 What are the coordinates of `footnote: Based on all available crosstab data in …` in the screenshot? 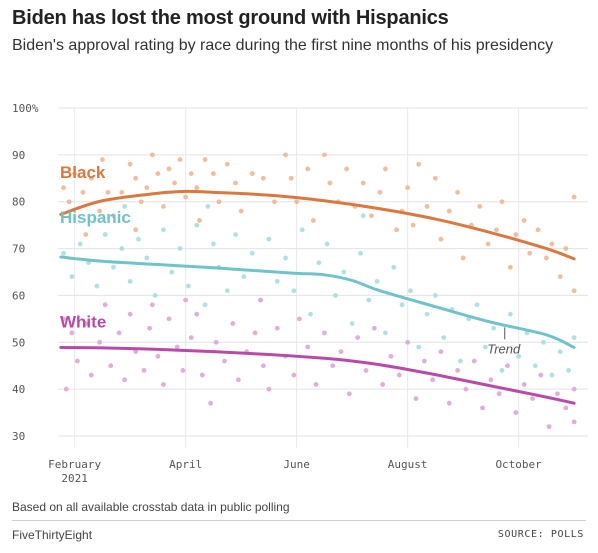 It's located at (151, 507).